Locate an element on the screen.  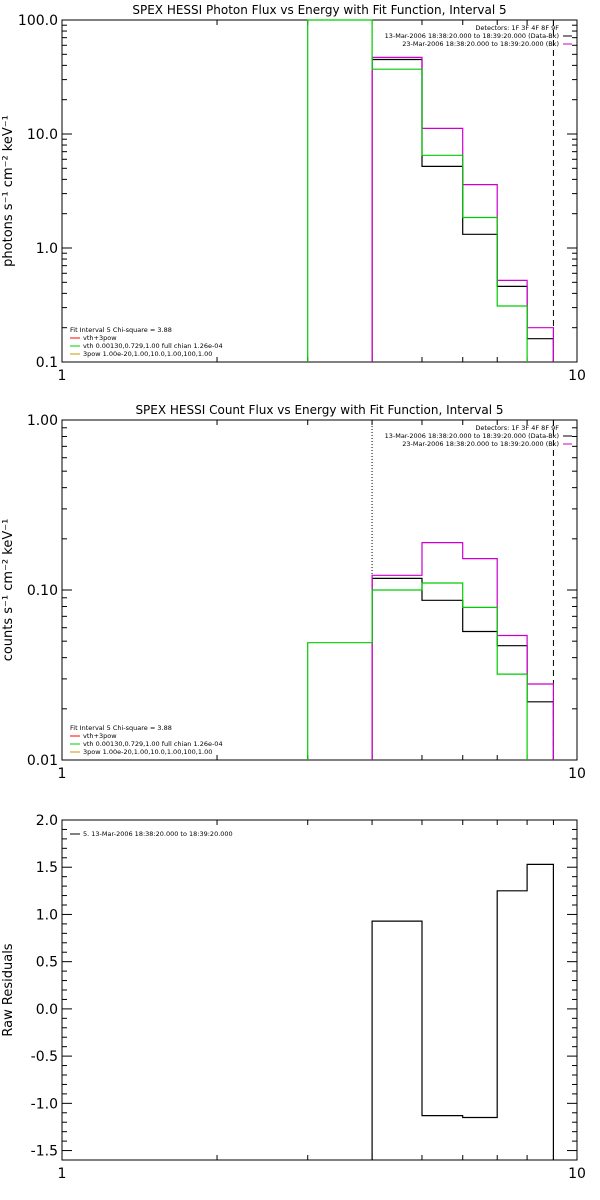
y-tick-label: 100.0 is located at coordinates (38, 21).